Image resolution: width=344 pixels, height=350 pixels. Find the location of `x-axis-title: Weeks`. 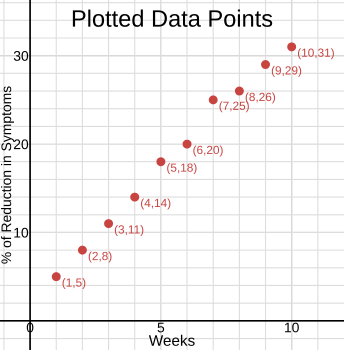

x-axis-title: Weeks is located at coordinates (171, 340).